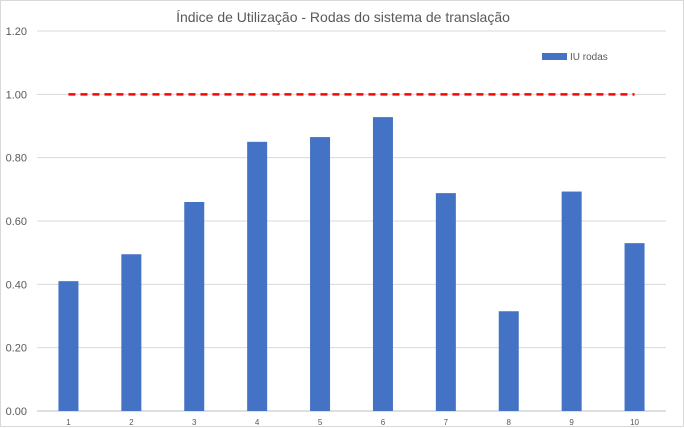 Image resolution: width=684 pixels, height=428 pixels. I want to click on x-tick-label: 8, so click(509, 422).